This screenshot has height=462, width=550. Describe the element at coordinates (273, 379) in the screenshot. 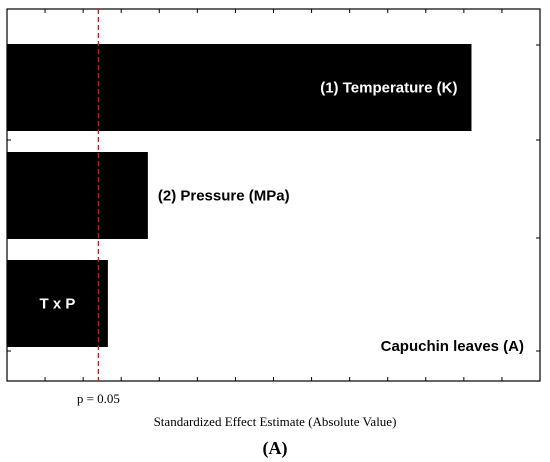

I see `x-ticks` at that location.